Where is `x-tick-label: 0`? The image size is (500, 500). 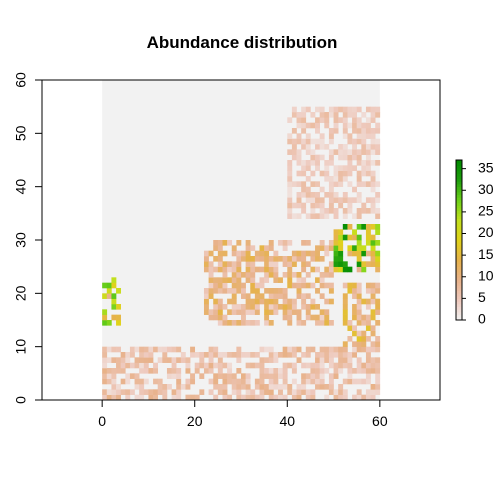 x-tick-label: 0 is located at coordinates (102, 421).